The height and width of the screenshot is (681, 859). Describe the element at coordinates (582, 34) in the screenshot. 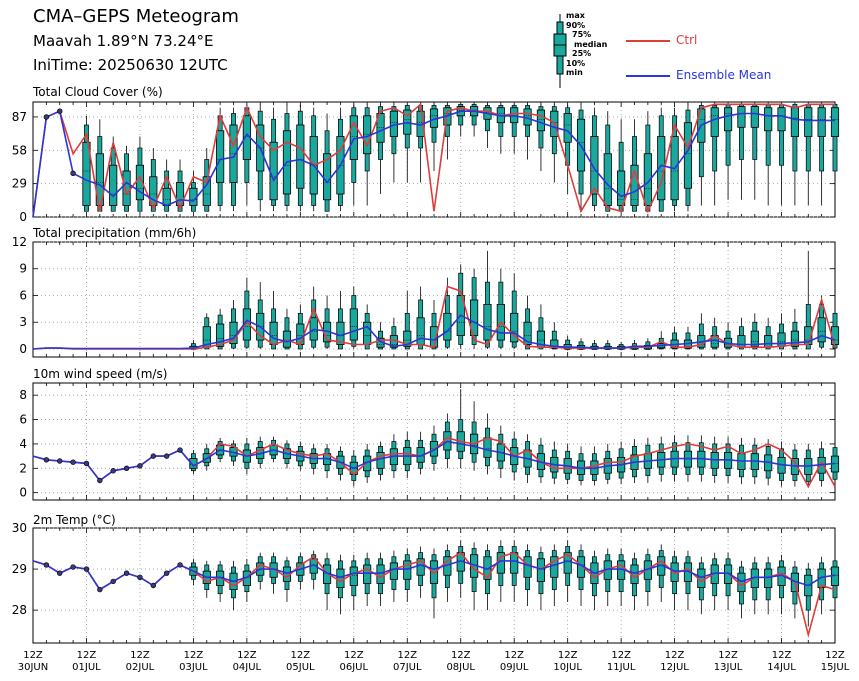

I see `legend-p75-label: 75%` at that location.